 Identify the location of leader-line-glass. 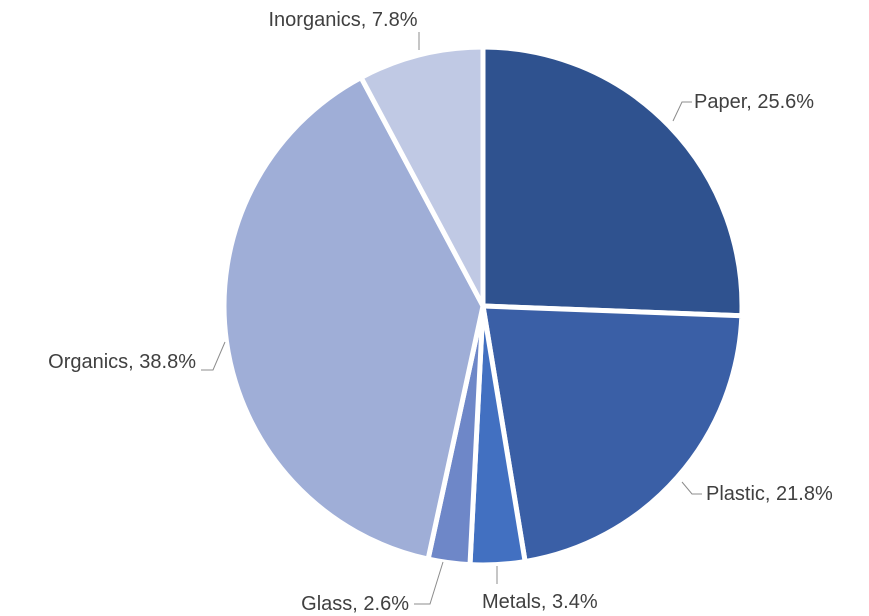
(429, 583).